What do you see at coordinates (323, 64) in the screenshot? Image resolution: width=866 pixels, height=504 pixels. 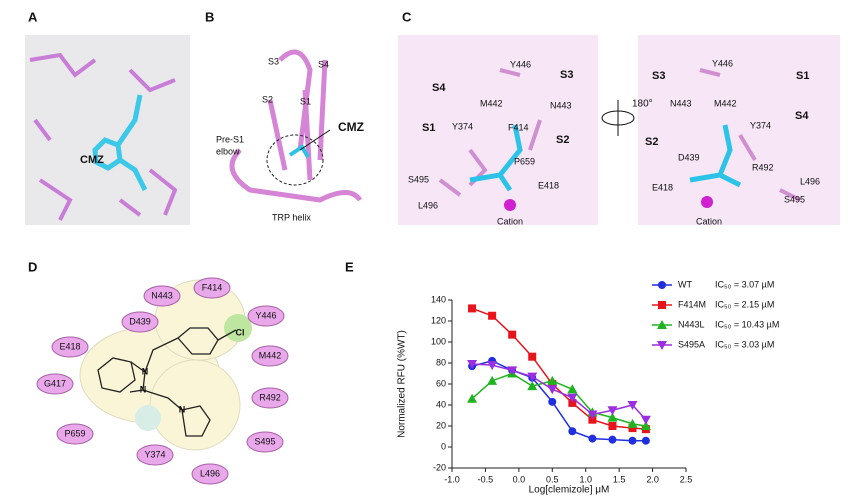 I see `annotation: S4` at bounding box center [323, 64].